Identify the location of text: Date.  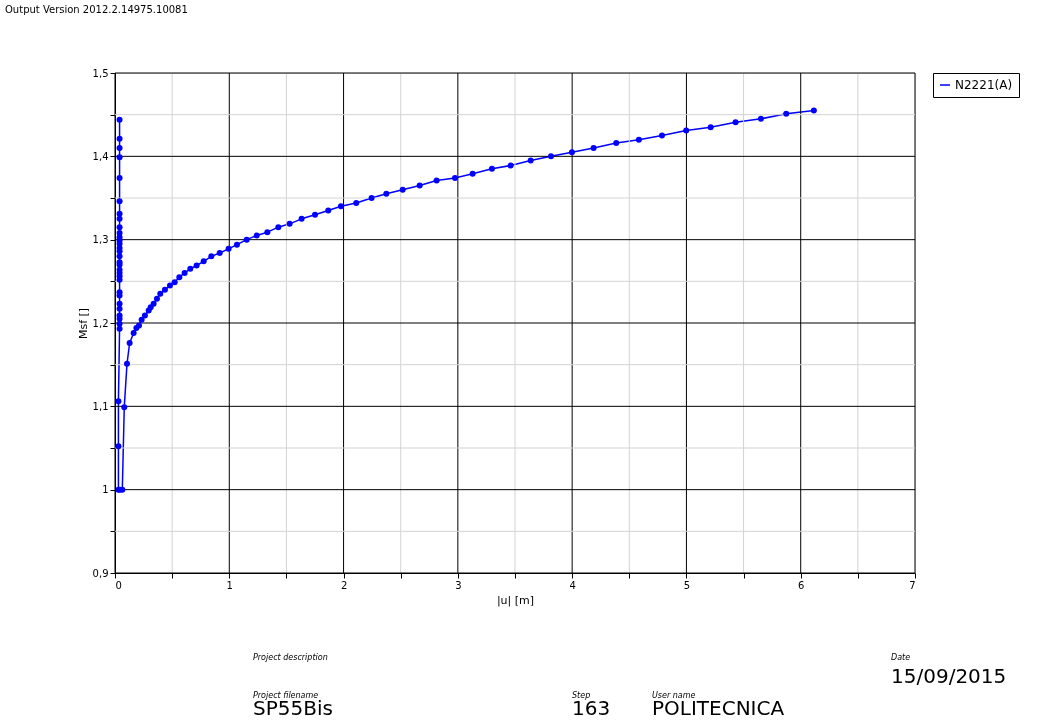
(901, 657).